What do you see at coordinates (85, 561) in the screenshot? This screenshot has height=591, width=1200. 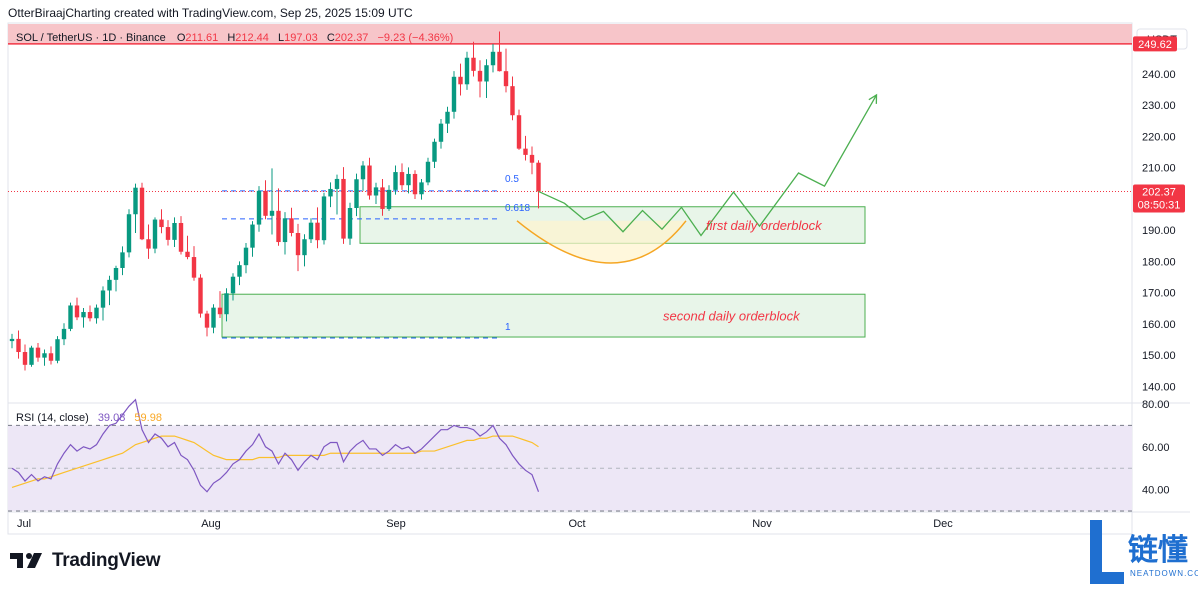 I see `tradingview-logo: TradingView` at bounding box center [85, 561].